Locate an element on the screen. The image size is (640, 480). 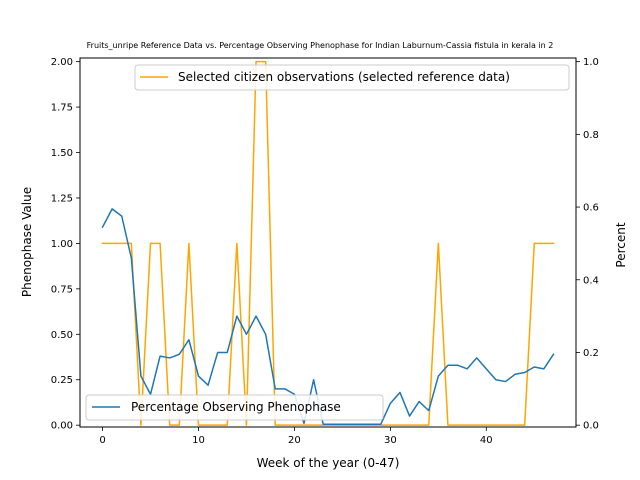
right-y-tick-label: 0.2 is located at coordinates (591, 353).